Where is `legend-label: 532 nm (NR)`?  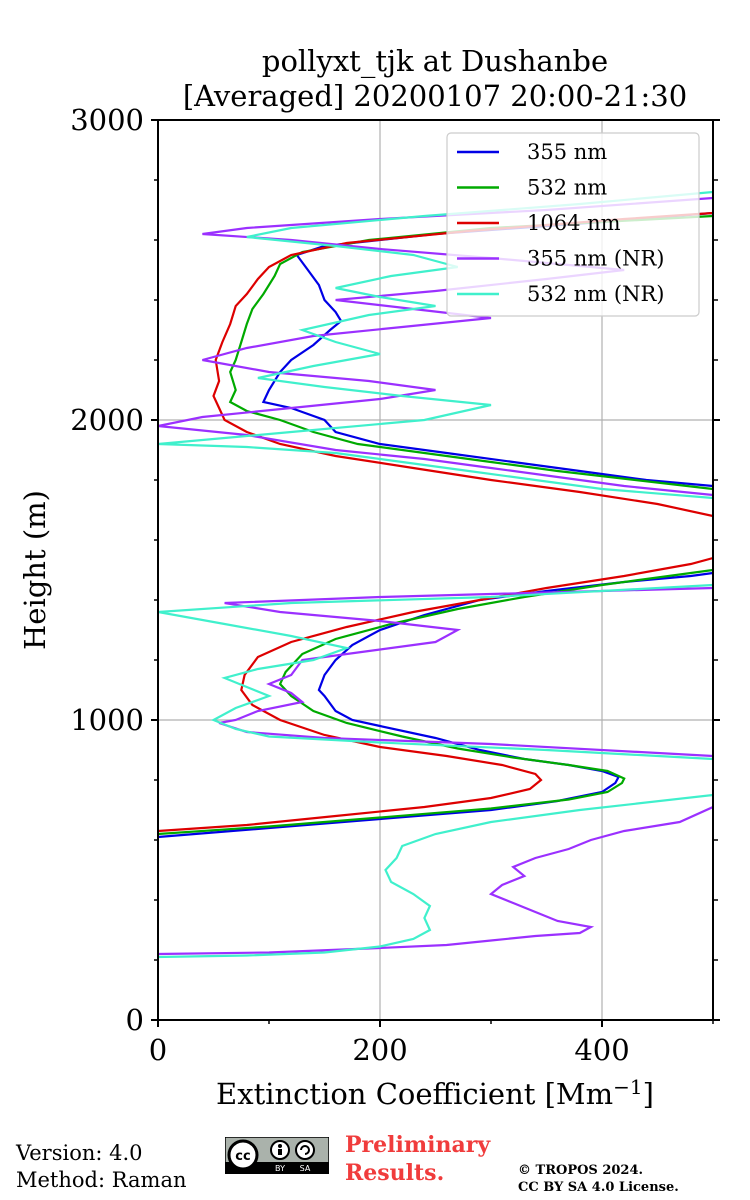
legend-label: 532 nm (NR) is located at coordinates (595, 294).